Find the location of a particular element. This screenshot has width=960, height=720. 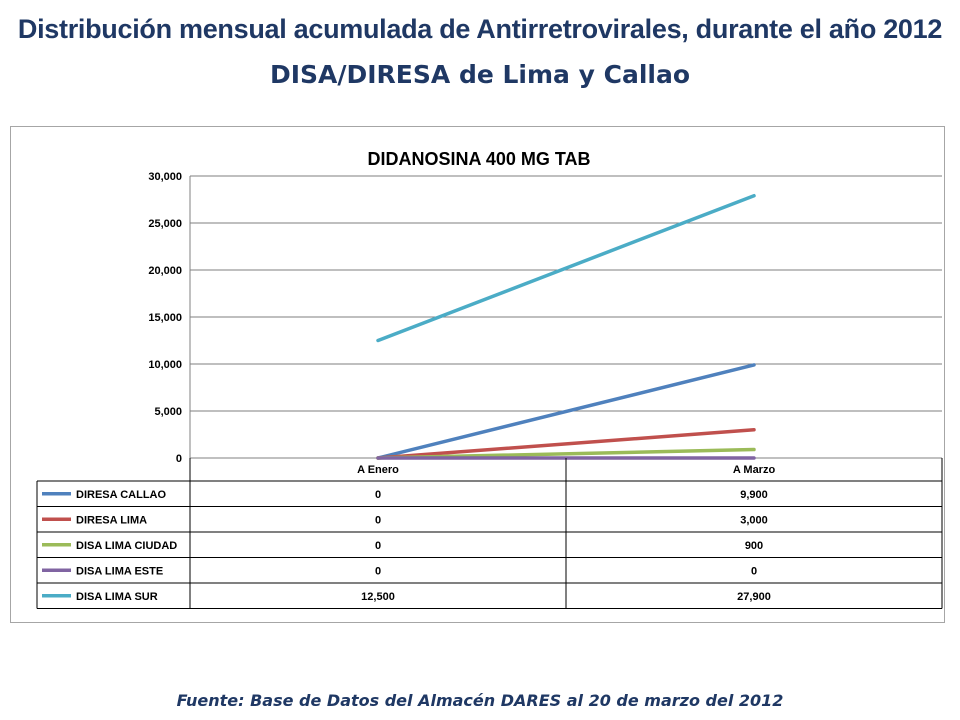

legend-entry-label: DIRESA LIMA is located at coordinates (111, 520).